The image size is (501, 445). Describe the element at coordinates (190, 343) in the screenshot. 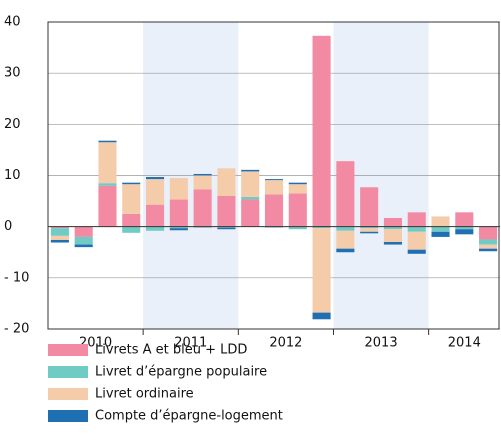

I see `x-year-label: 2011` at that location.